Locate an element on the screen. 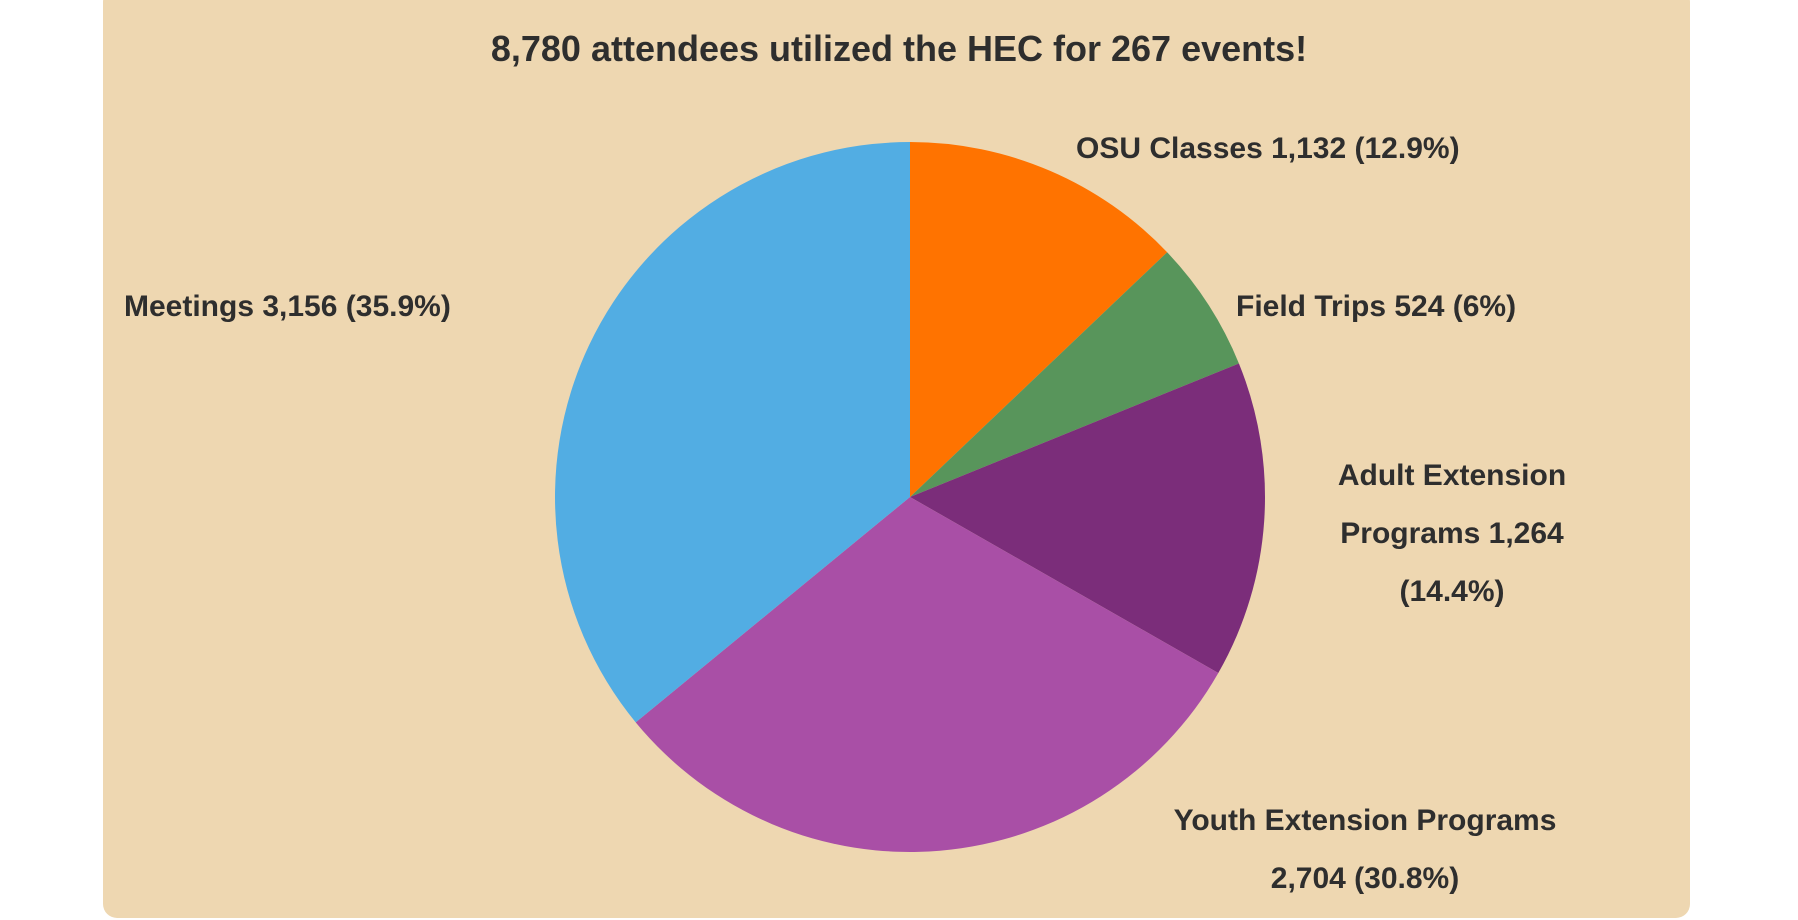  label-youth-extension: Youth Extension Programs 2,704 (30.8%) is located at coordinates (1365, 850).